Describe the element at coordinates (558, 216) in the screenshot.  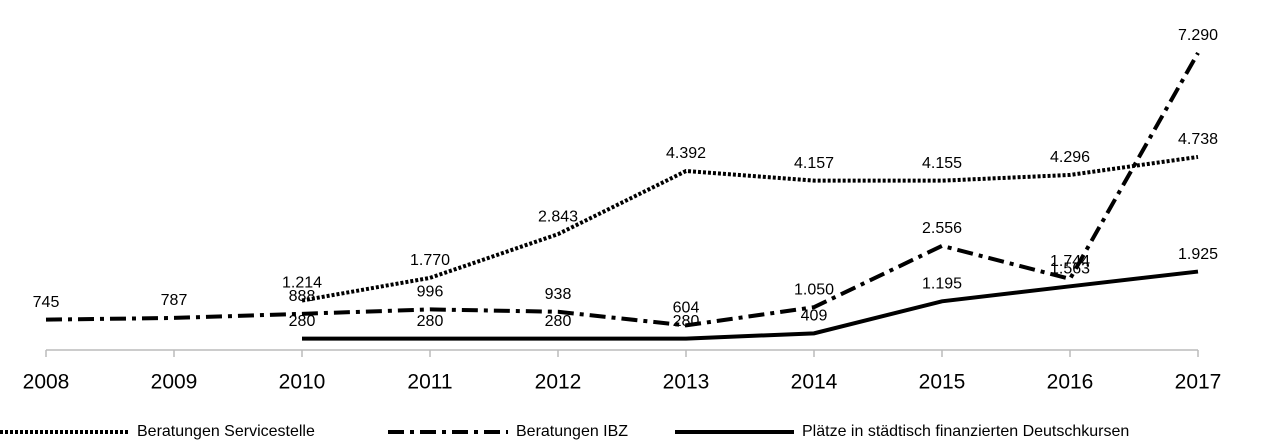
I see `data-label: 2.843` at that location.